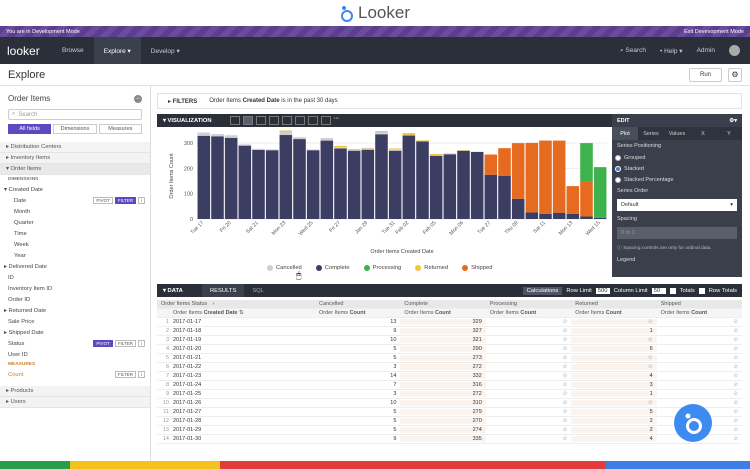 Image resolution: width=750 pixels, height=469 pixels. Describe the element at coordinates (75, 169) in the screenshot. I see `view-order-items: ▾ Order Items` at that location.